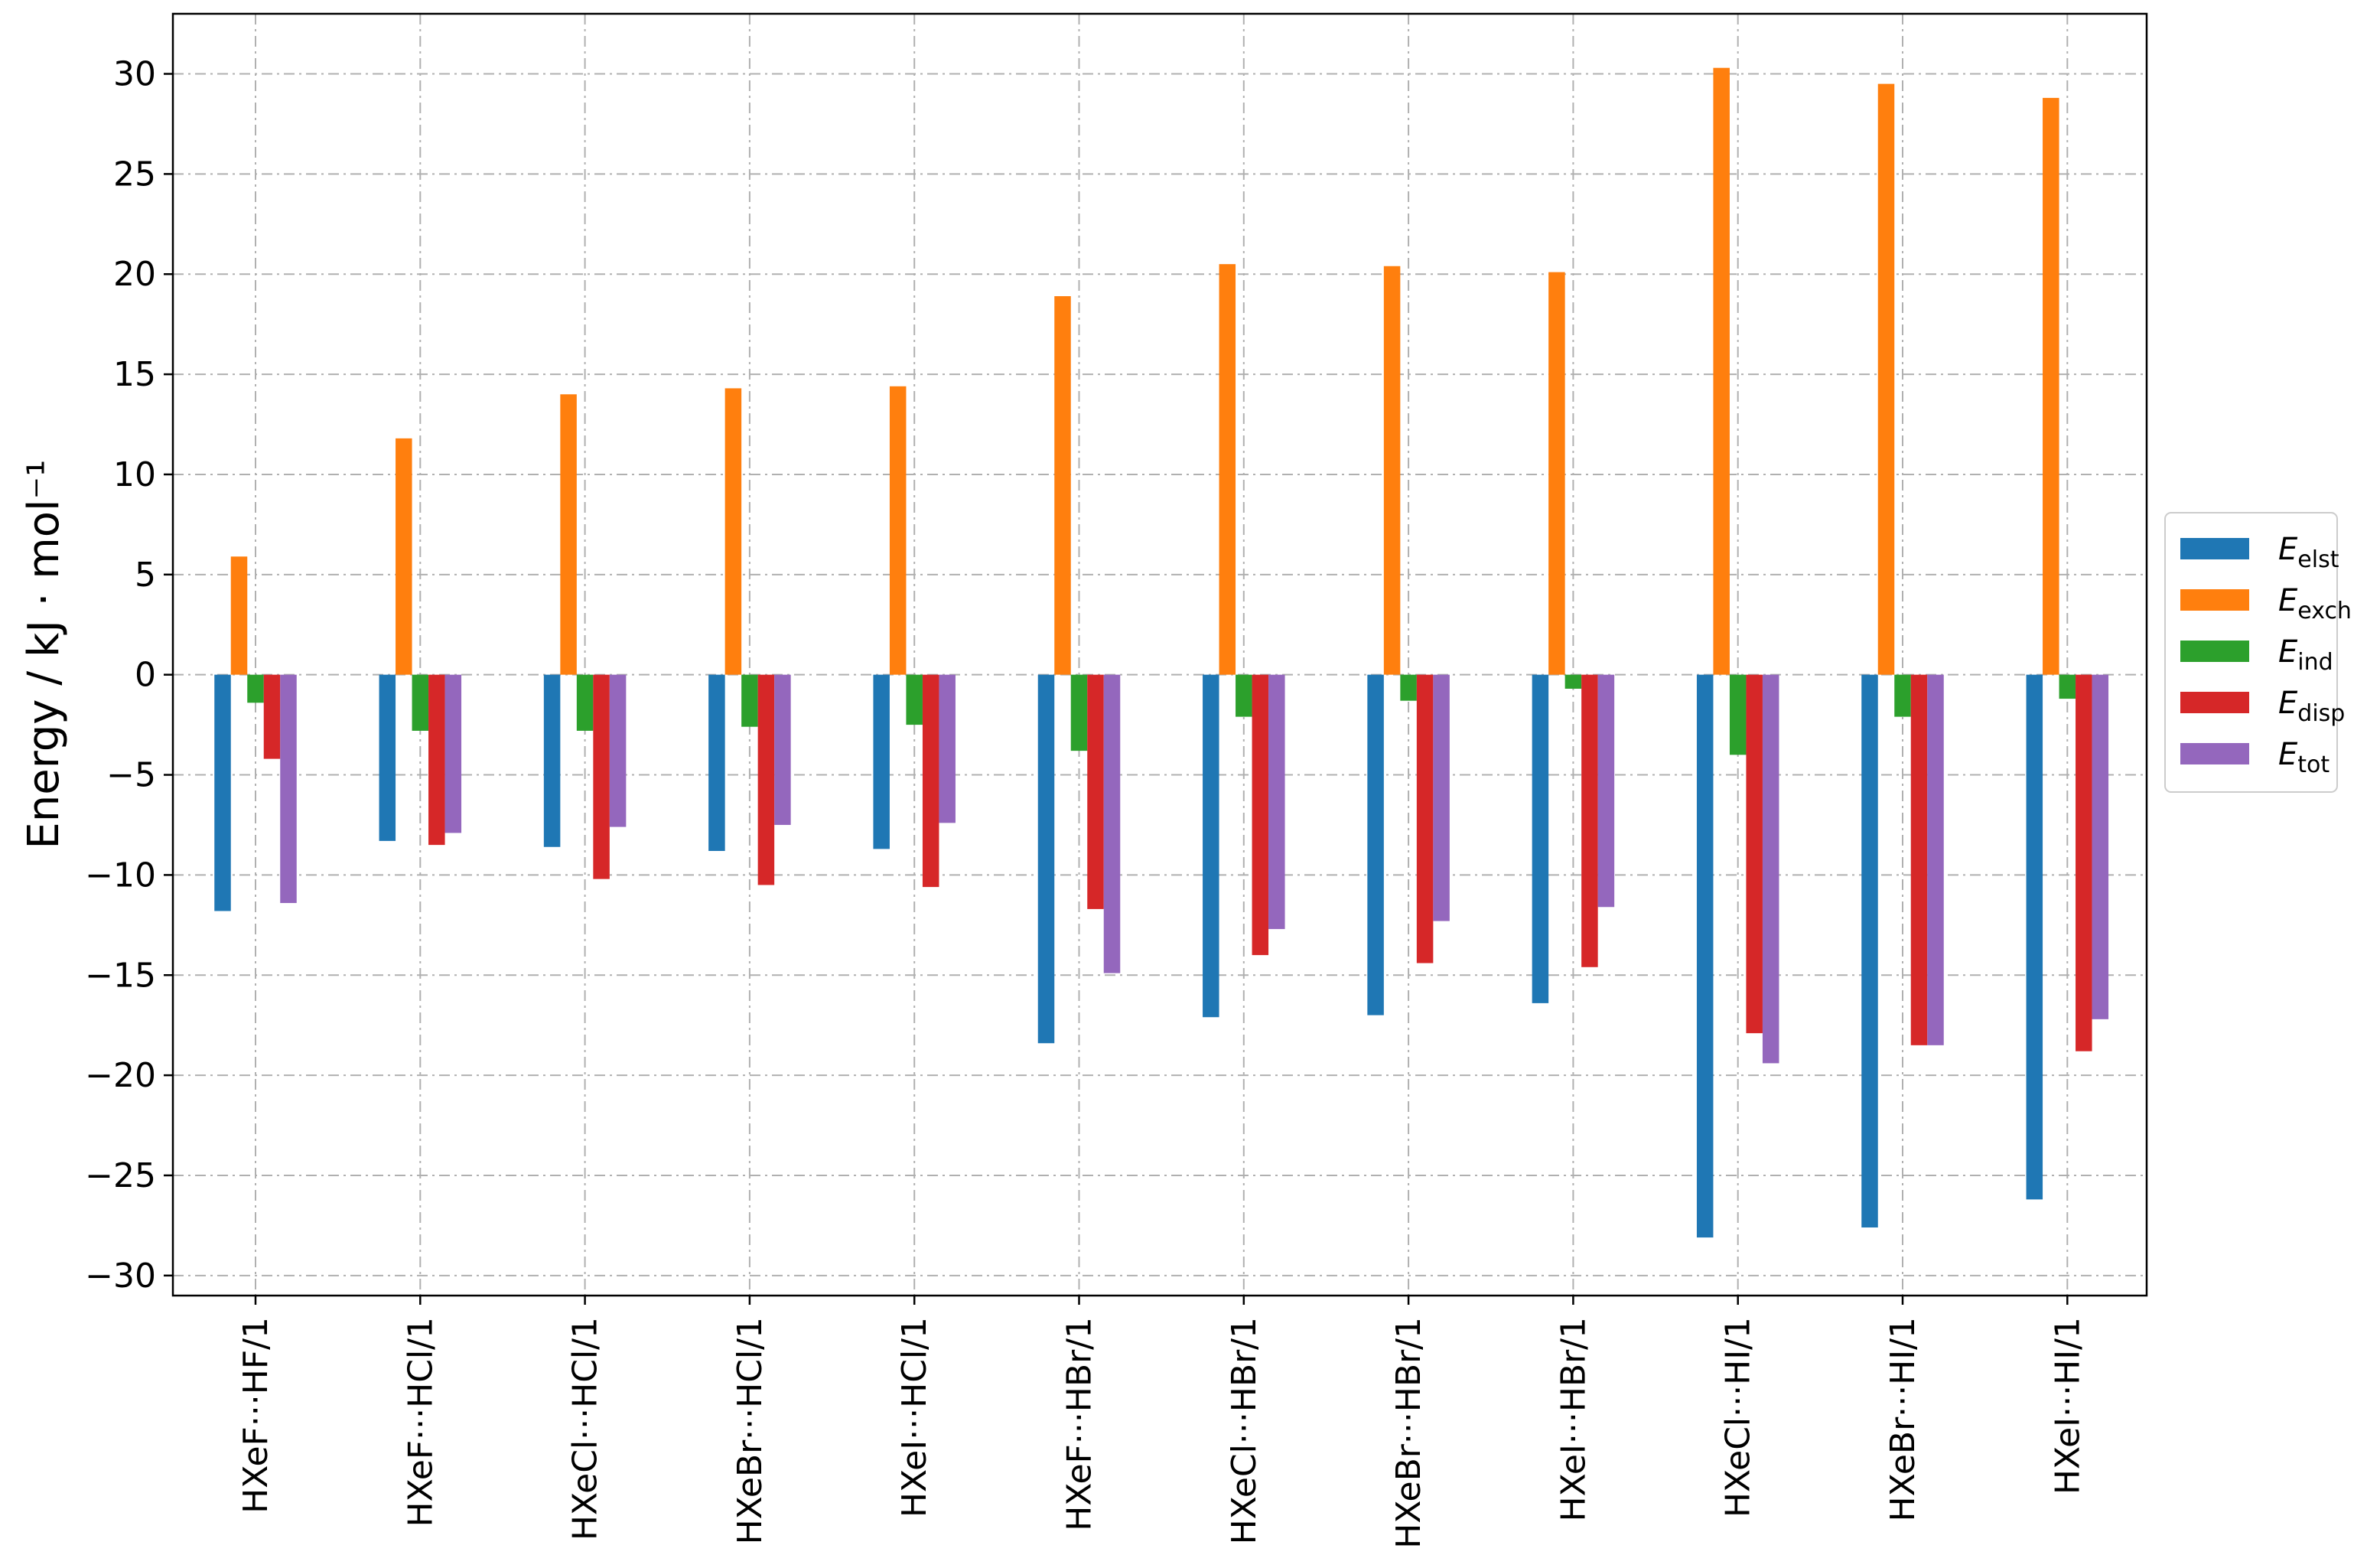 This screenshot has height=1568, width=2380. Describe the element at coordinates (120, 975) in the screenshot. I see `y-tick-label: −15` at that location.